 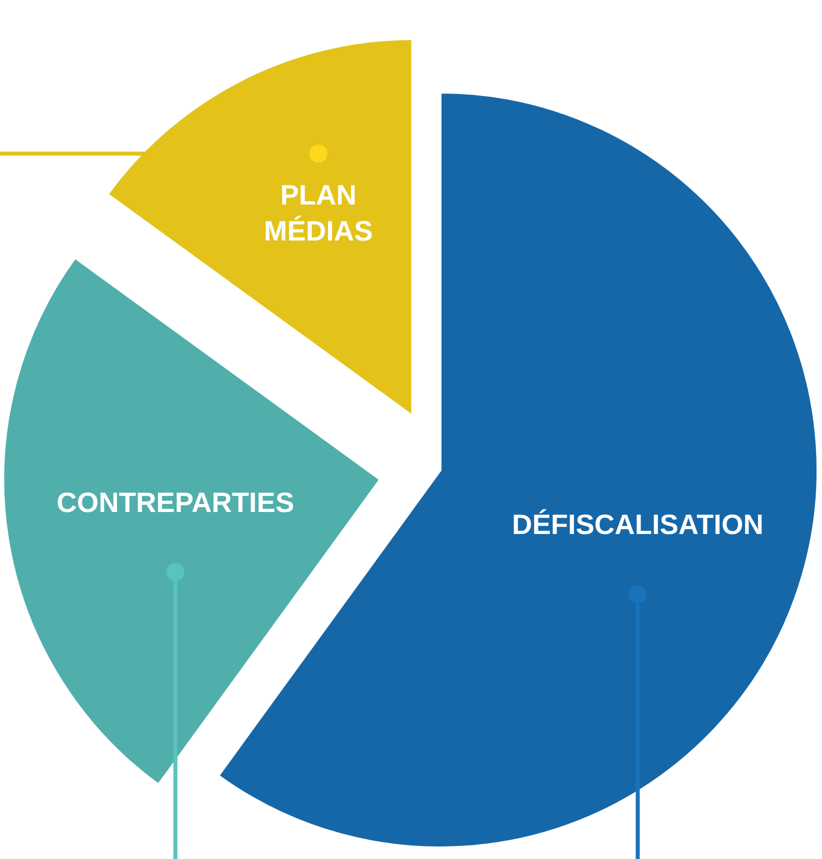 I want to click on slice-label: PLAN MÉDIAS, so click(x=318, y=212).